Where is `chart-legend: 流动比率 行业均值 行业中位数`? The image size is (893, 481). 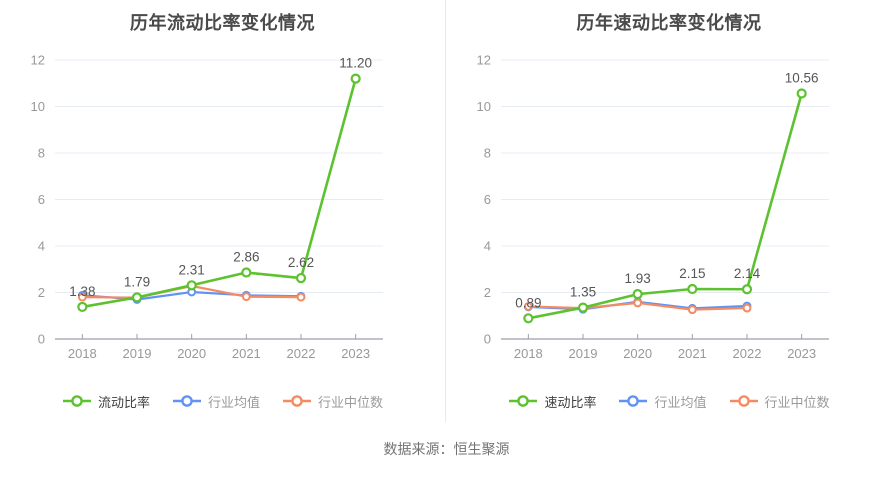
chart-legend: 流动比率 行业均值 行业中位数 is located at coordinates (222, 401).